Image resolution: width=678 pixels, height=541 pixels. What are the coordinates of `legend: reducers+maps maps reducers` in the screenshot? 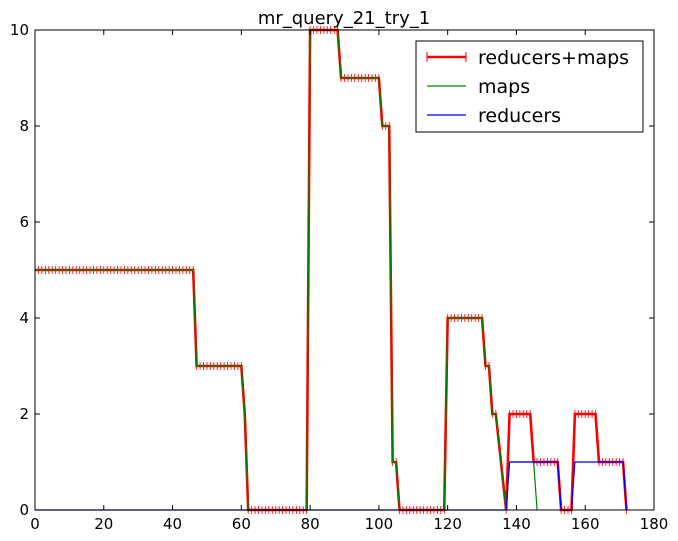 It's located at (529, 86).